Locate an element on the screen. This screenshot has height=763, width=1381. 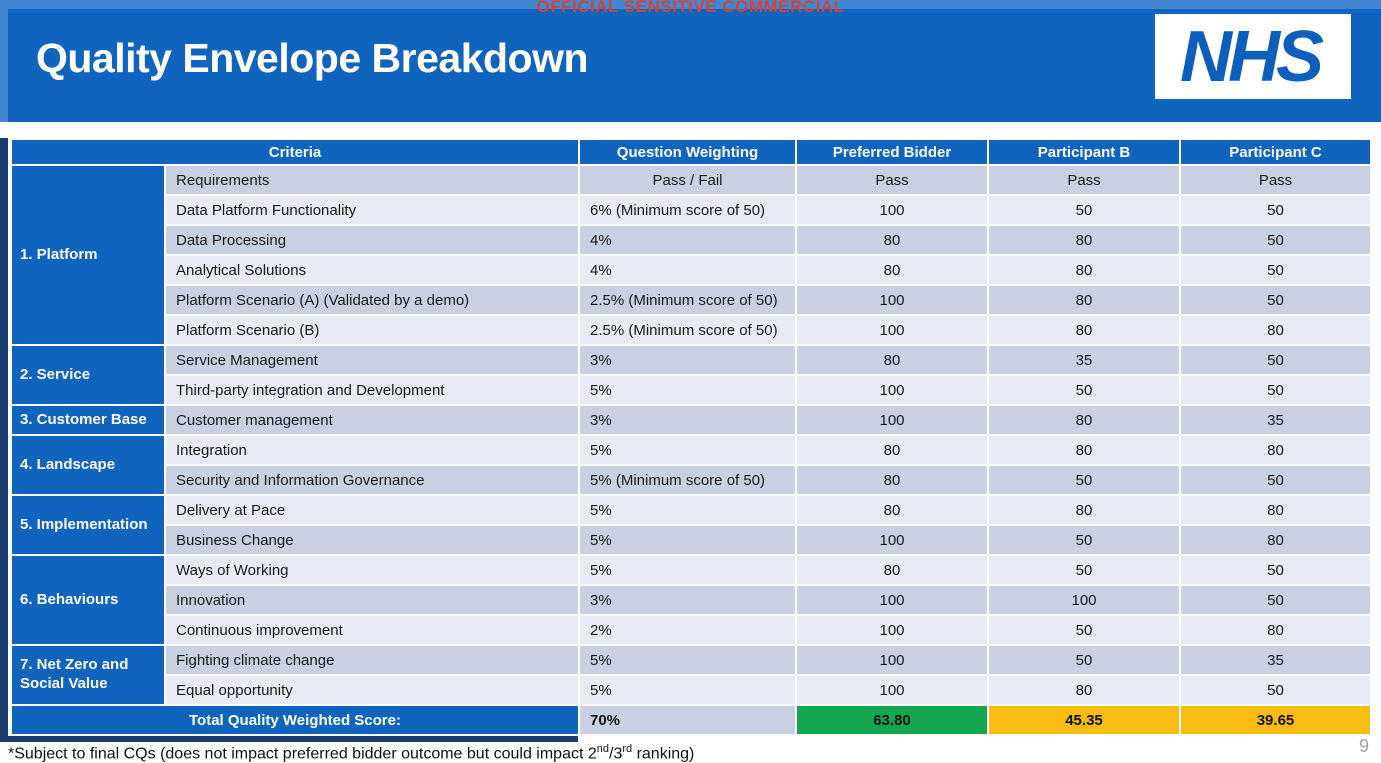
criterion-cell: Ways of Working is located at coordinates (372, 570).